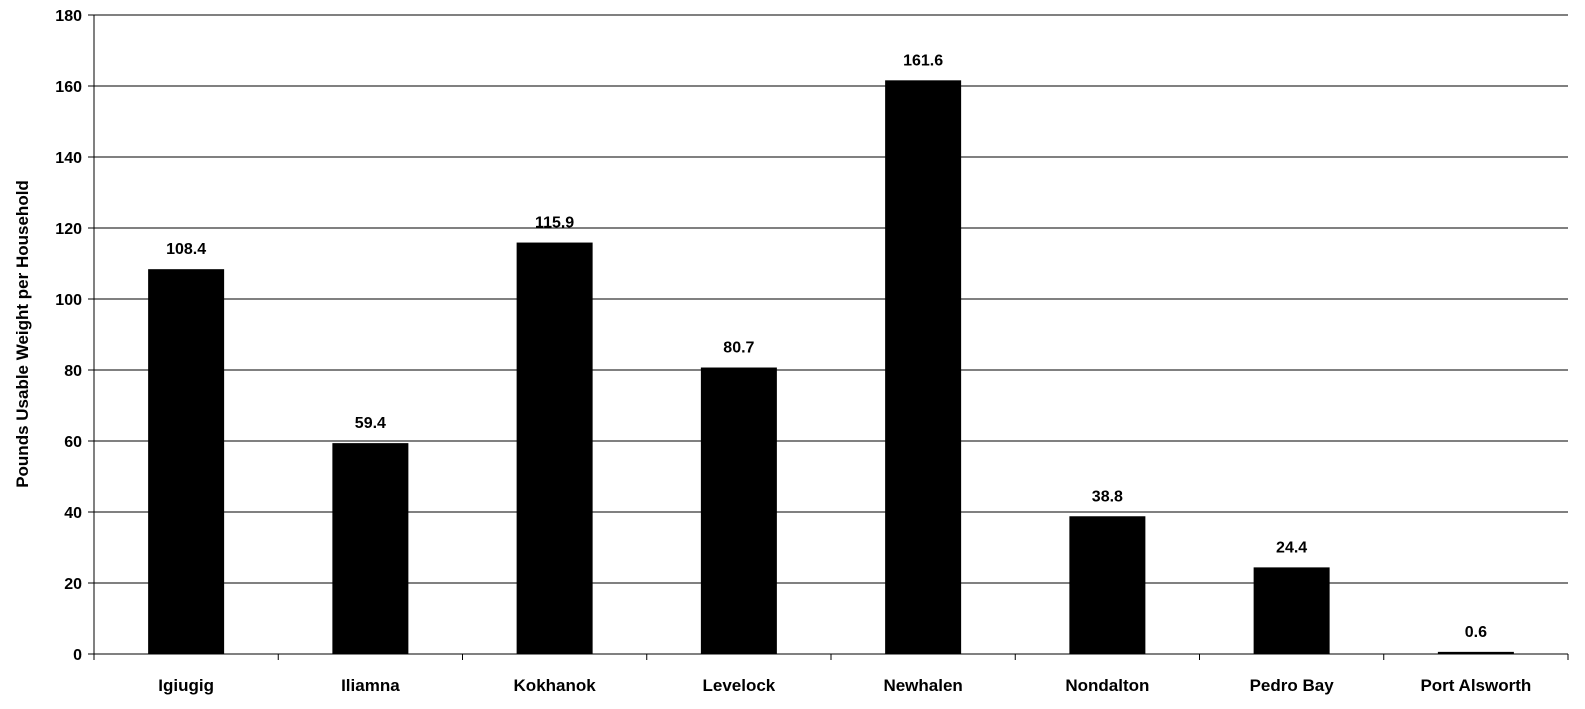 Image resolution: width=1585 pixels, height=709 pixels. I want to click on data-label: 115.9, so click(554, 223).